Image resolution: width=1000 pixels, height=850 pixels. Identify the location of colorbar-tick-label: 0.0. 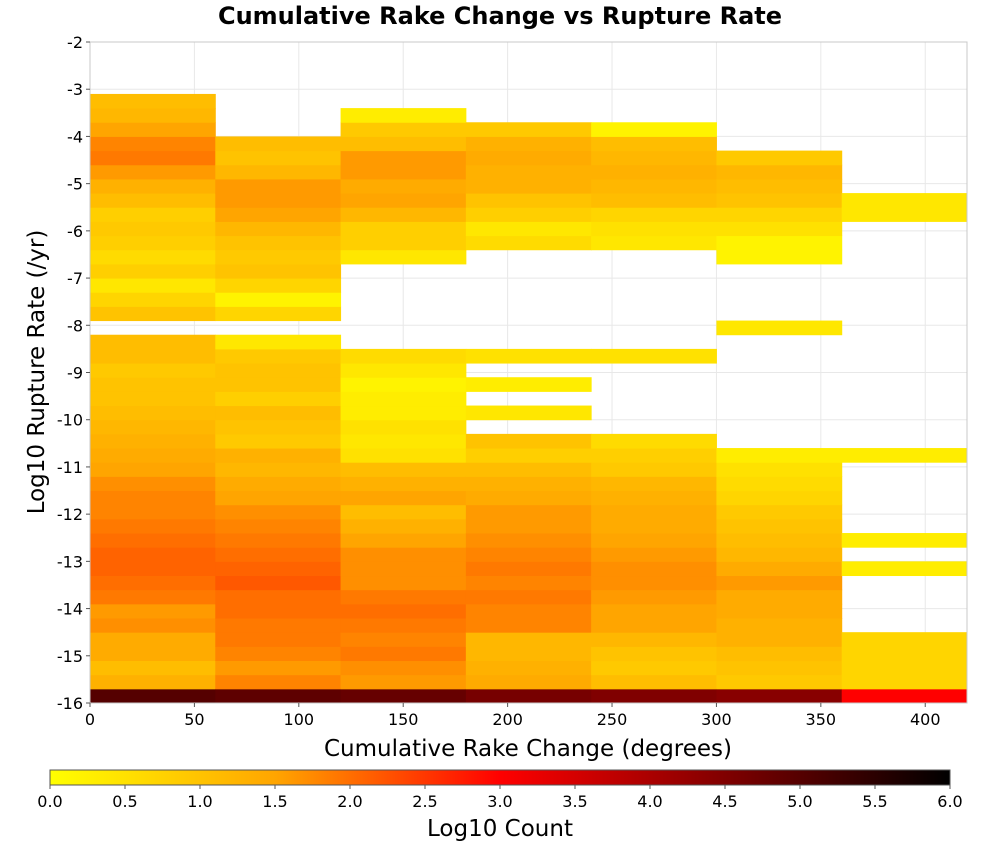
(49, 801).